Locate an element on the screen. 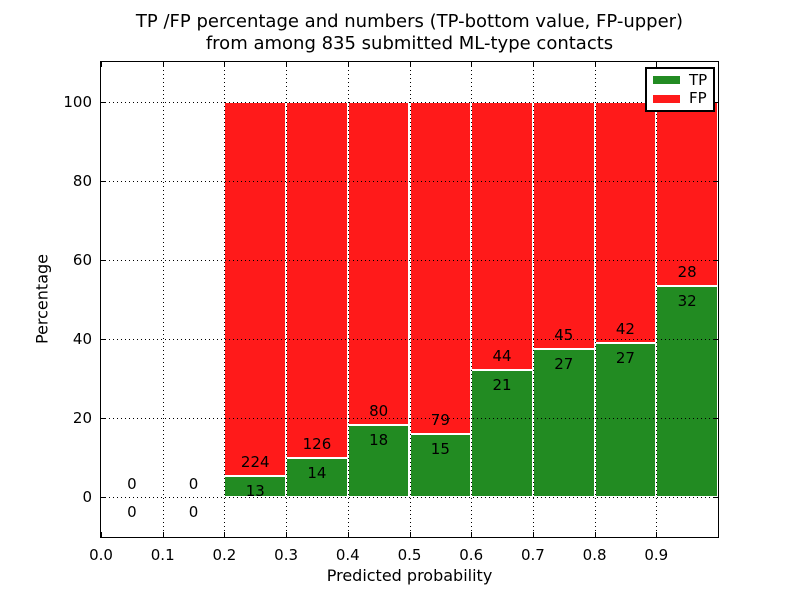 This screenshot has height=600, width=800. bar-label-fp: 45 is located at coordinates (564, 335).